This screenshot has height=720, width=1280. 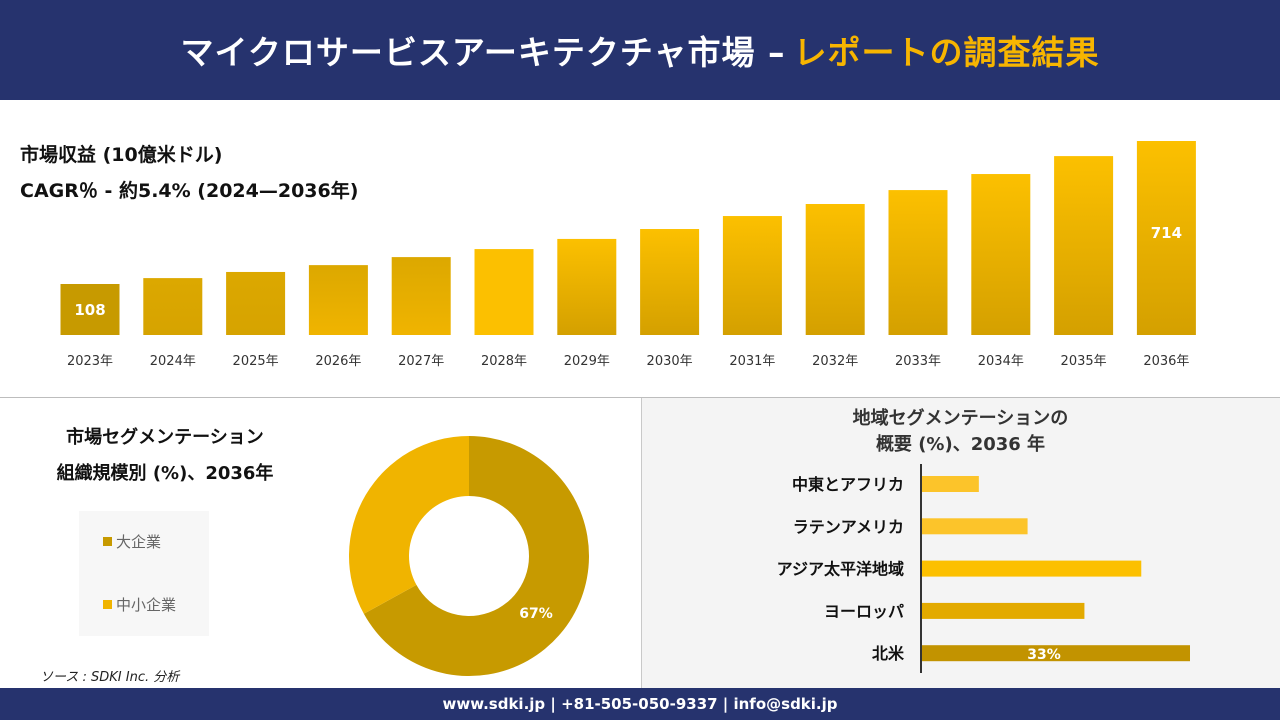 I want to click on y-tick-label: 北米, so click(x=888, y=653).